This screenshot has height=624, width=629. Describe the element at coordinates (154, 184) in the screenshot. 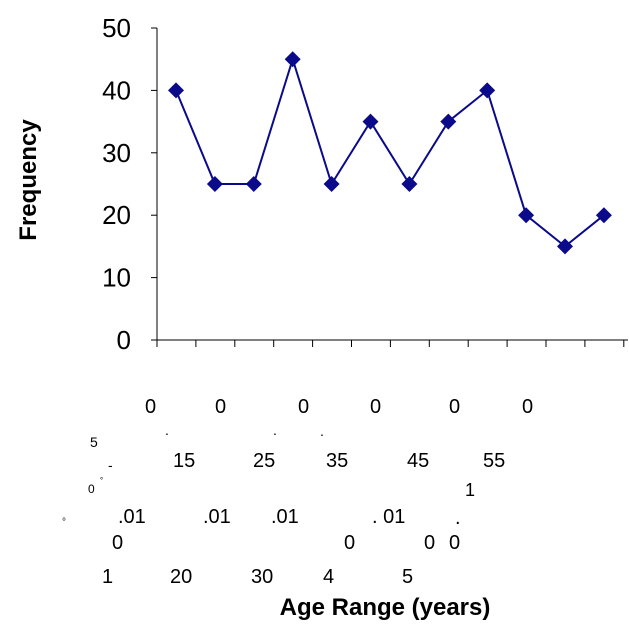

I see `y-axis-tick-marks` at that location.